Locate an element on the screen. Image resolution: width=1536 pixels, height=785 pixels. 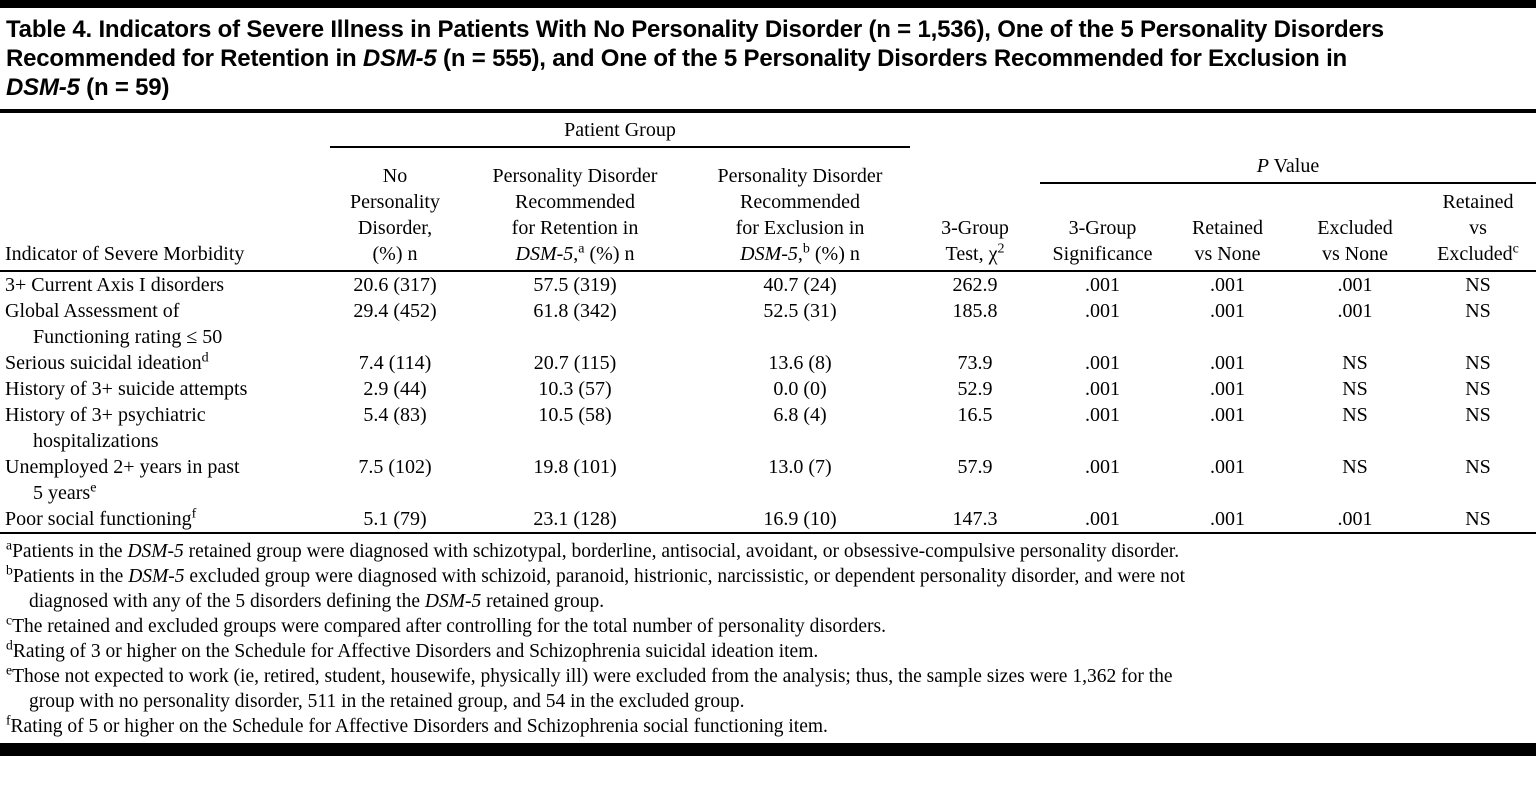
column-header-excluded-vs-none: Excluded vs None is located at coordinates (1355, 227).